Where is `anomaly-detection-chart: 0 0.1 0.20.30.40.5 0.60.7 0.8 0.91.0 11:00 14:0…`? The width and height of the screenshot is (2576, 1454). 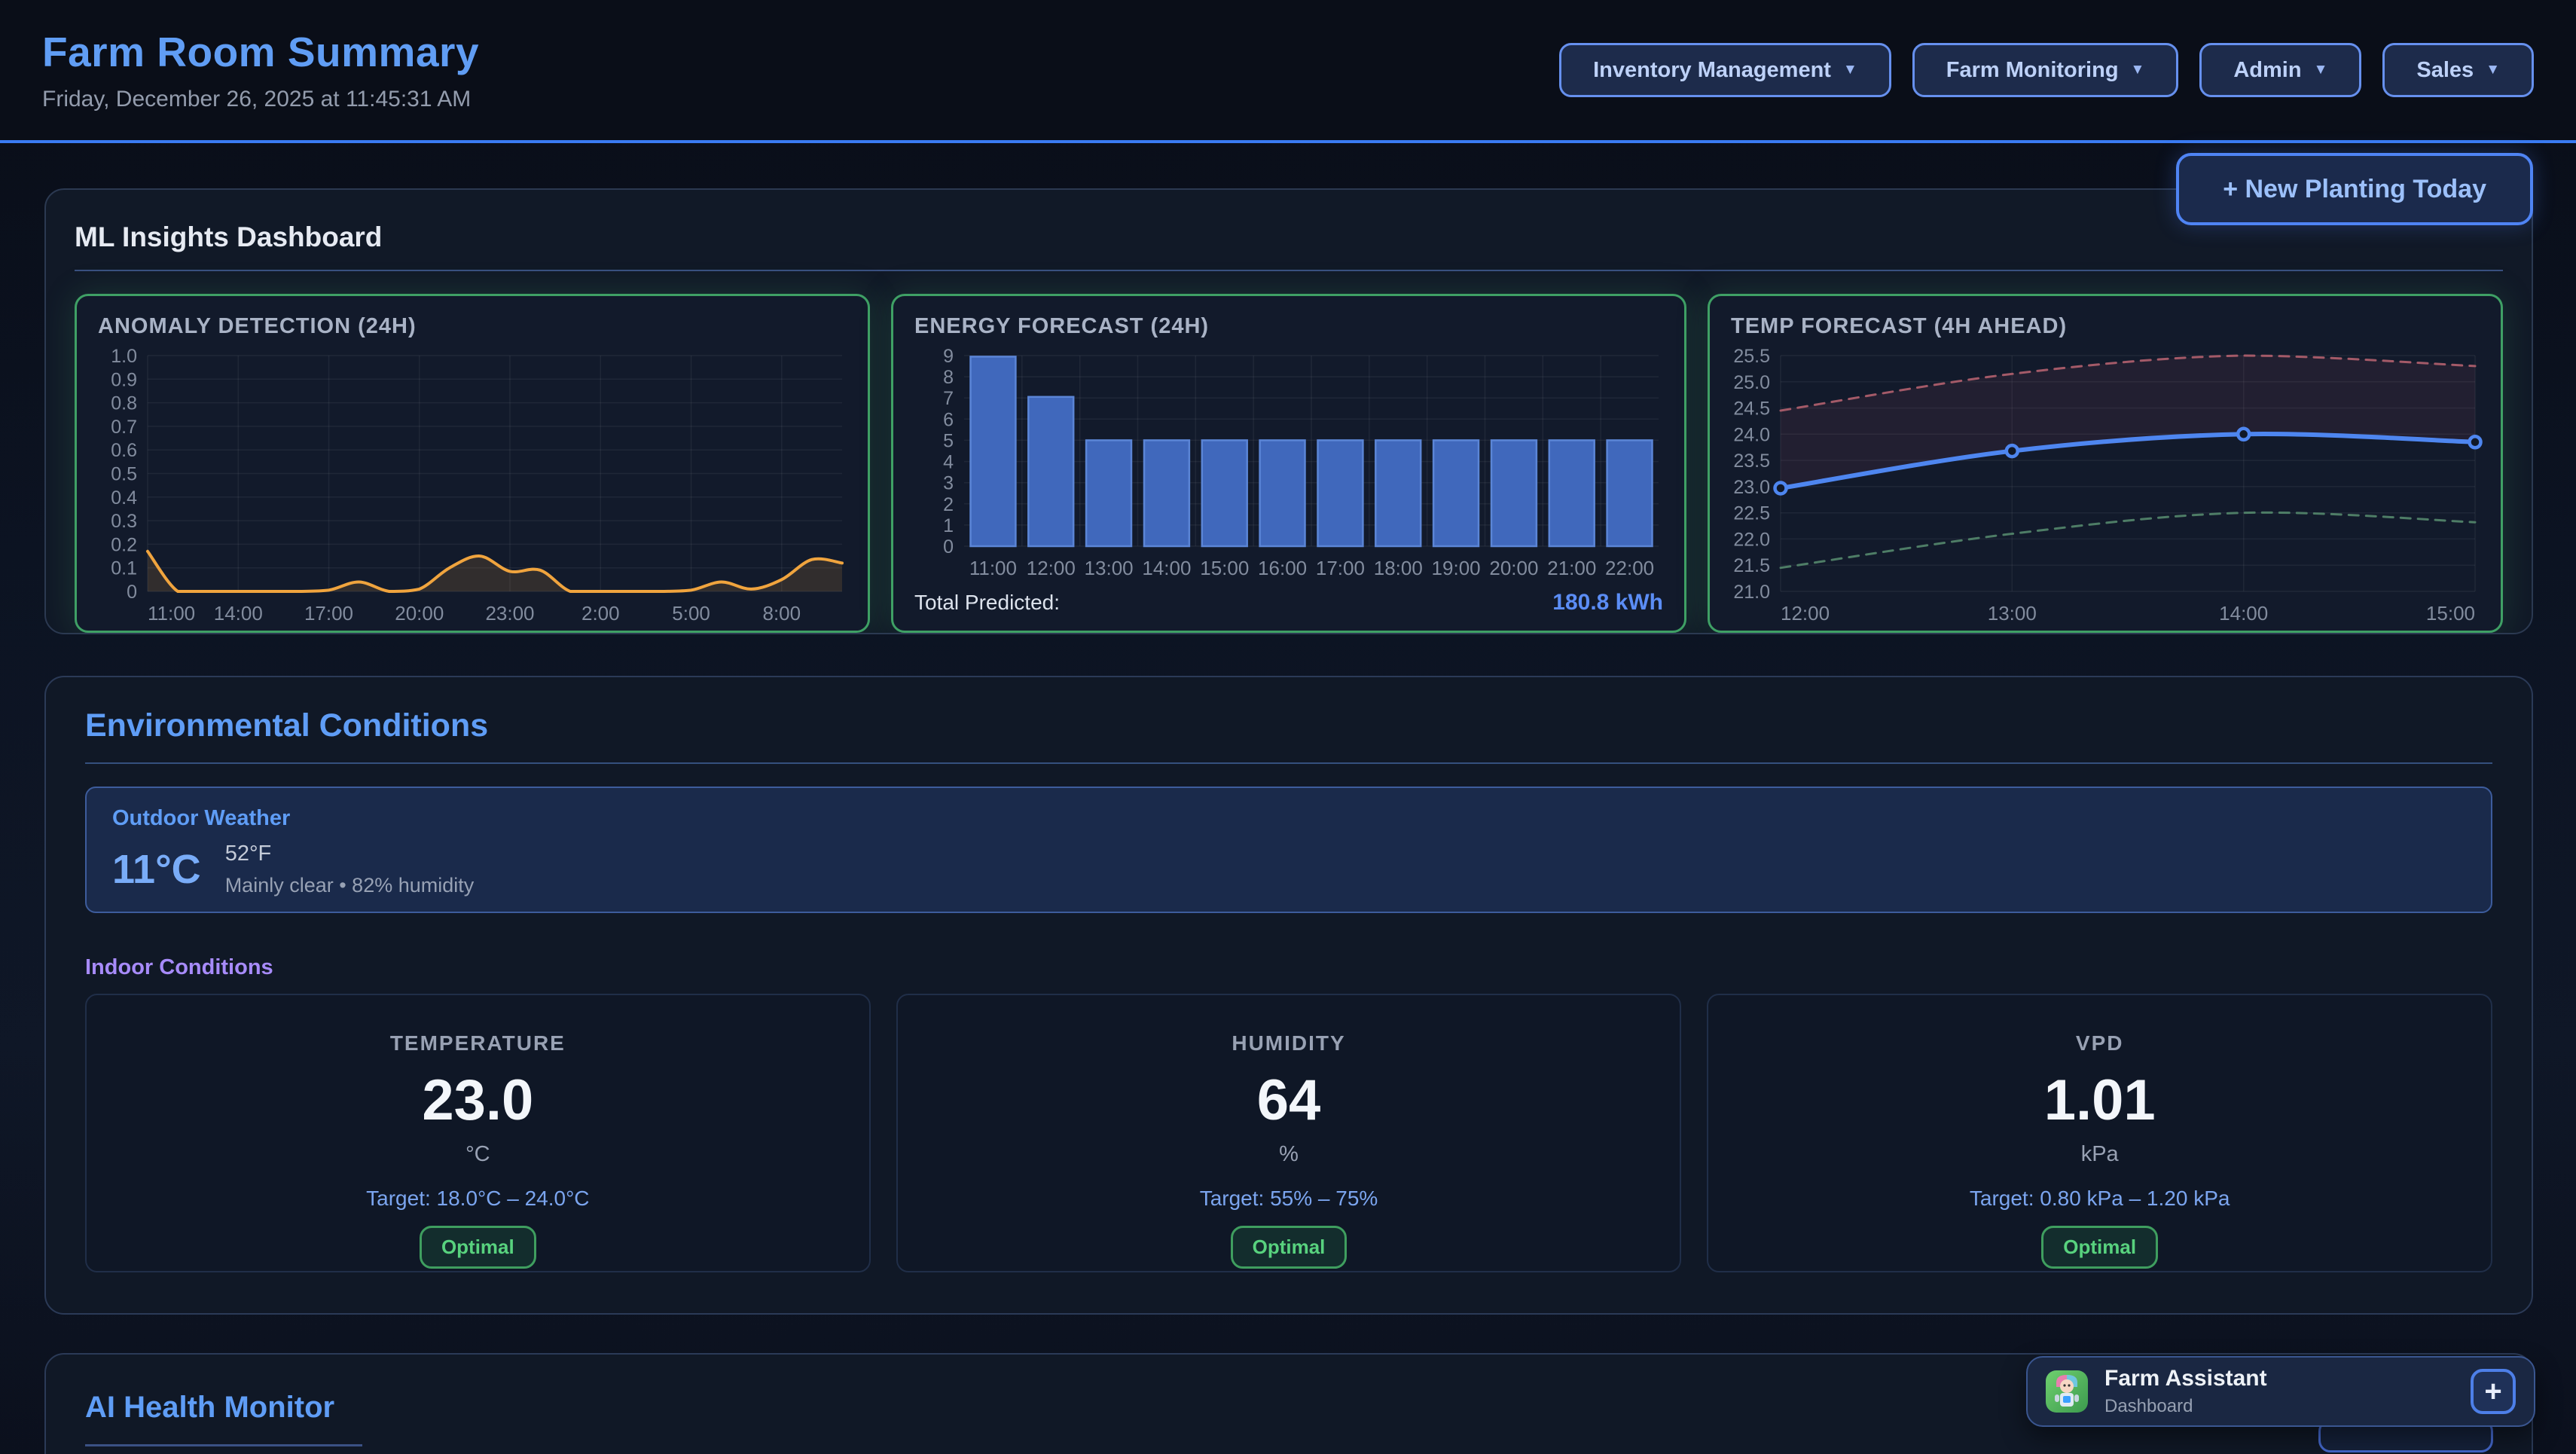 anomaly-detection-chart: 0 0.1 0.20.30.40.5 0.60.7 0.8 0.91.0 11:00 14:0… is located at coordinates (478, 485).